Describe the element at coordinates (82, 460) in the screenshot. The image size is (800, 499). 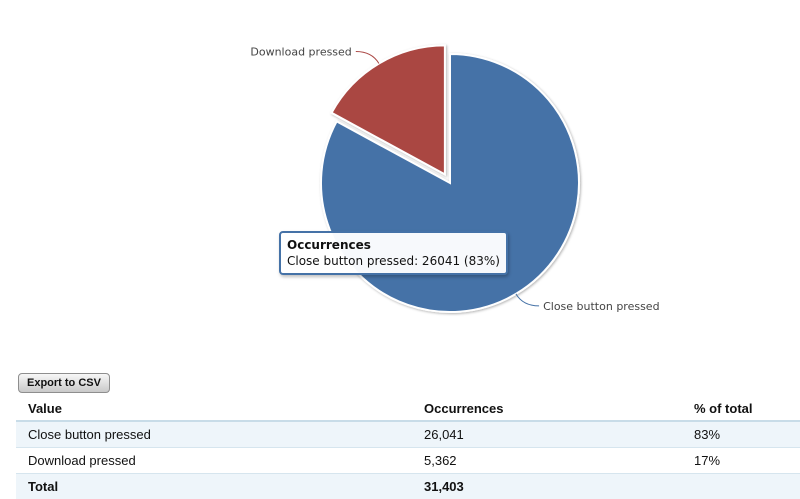
I see `cell-value: Download pressed` at that location.